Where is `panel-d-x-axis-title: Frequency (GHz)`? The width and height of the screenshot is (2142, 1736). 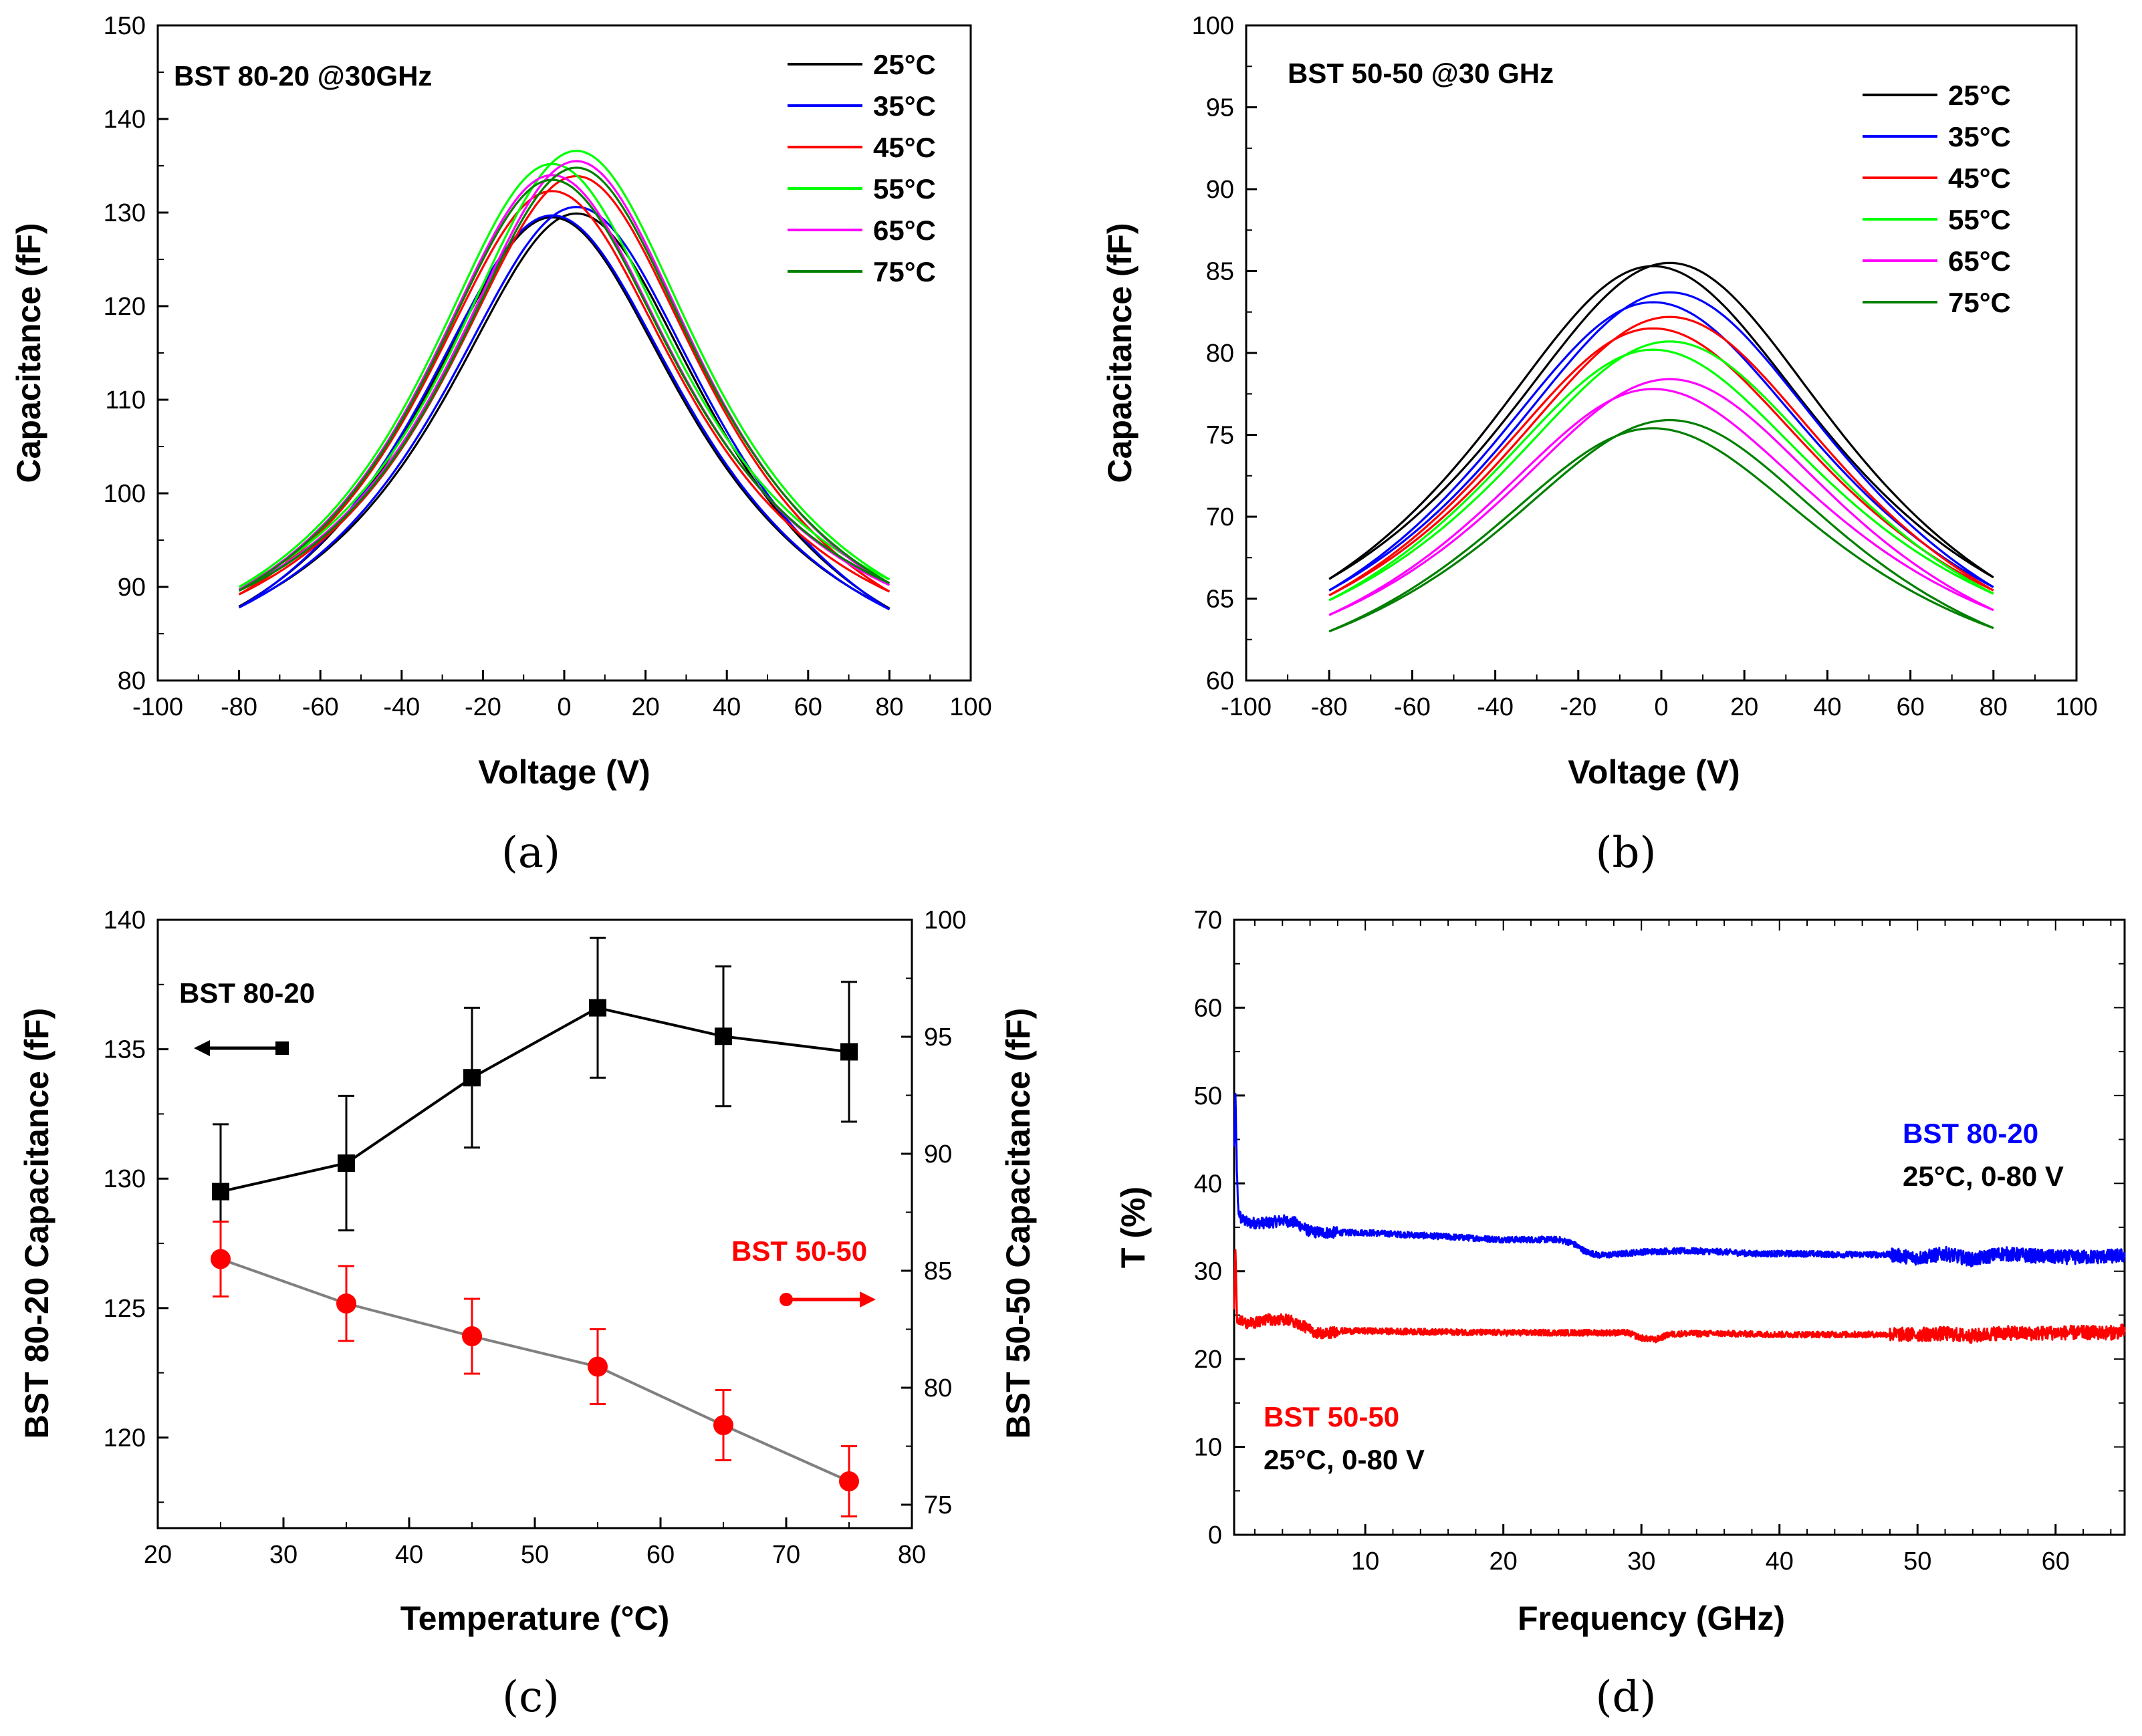
panel-d-x-axis-title: Frequency (GHz) is located at coordinates (1651, 1618).